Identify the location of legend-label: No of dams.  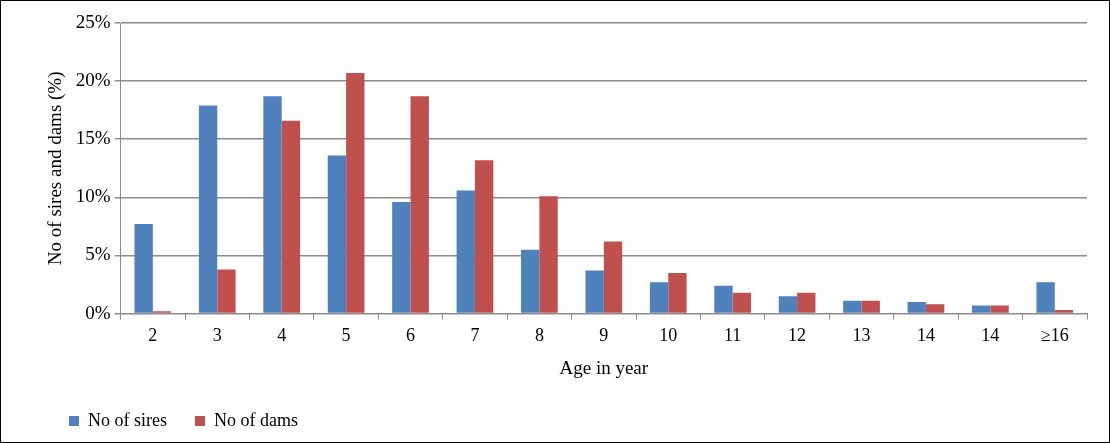
(255, 419).